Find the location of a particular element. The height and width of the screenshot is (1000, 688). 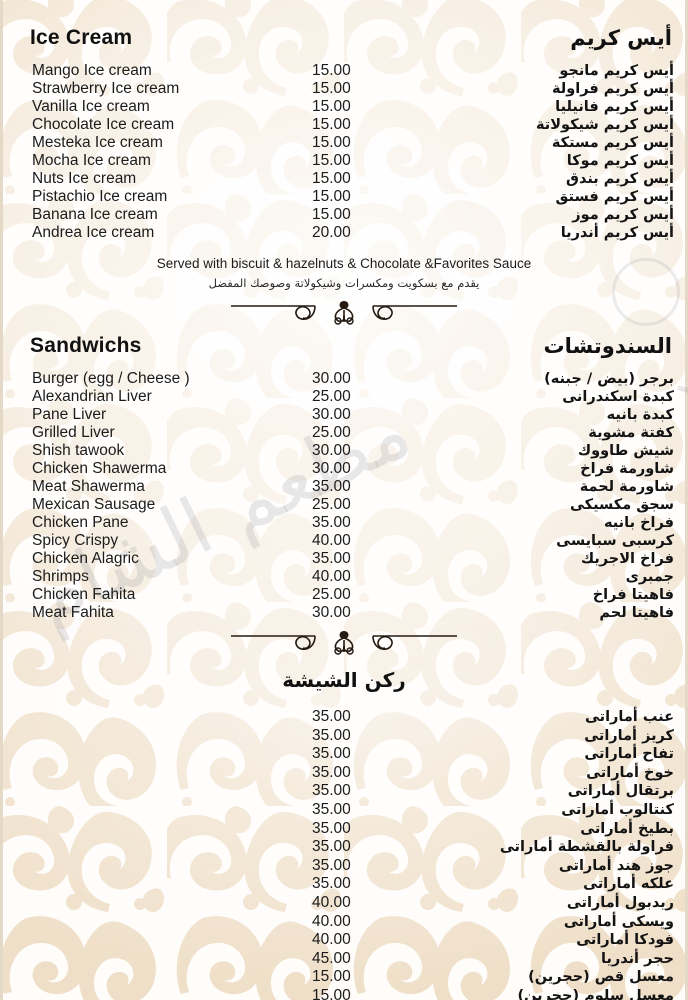

item-name-en: Meat Fahita is located at coordinates (73, 612).